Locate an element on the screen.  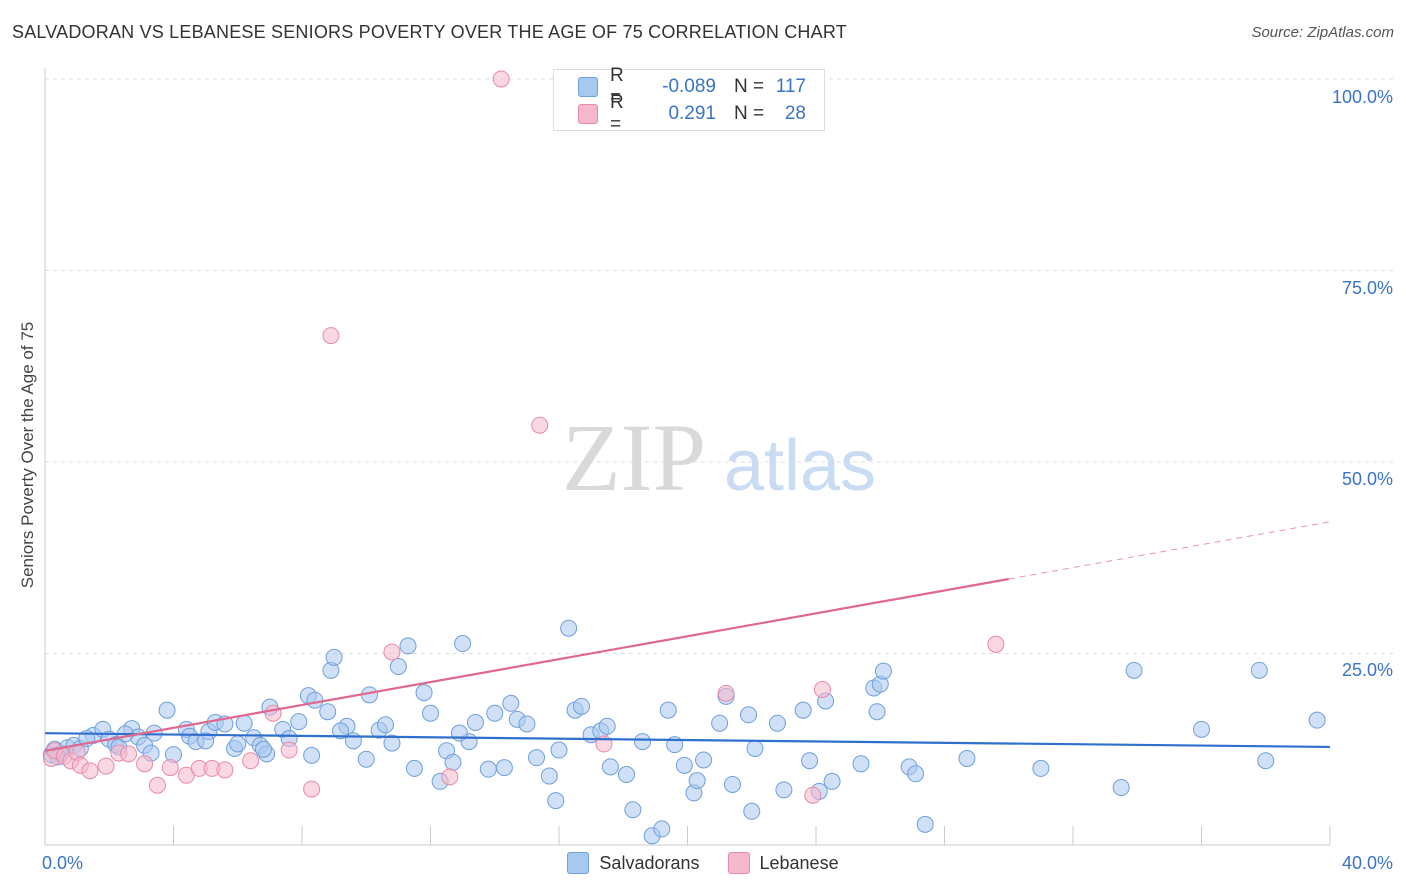
legend-r-value: 0.291 is located at coordinates (692, 113).